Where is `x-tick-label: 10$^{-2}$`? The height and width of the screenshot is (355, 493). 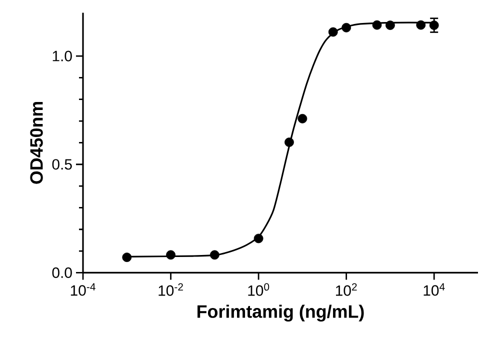 x-tick-label: 10$^{-2}$ is located at coordinates (170, 289).